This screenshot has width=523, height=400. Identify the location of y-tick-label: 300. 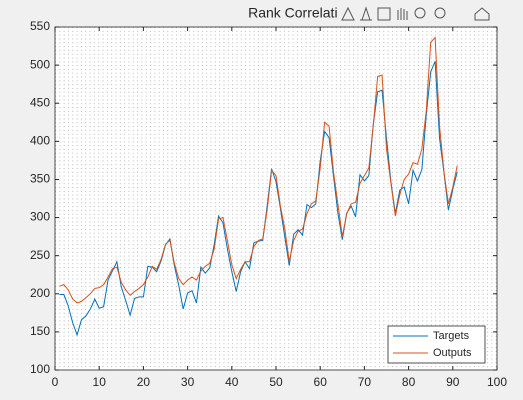
(40, 217).